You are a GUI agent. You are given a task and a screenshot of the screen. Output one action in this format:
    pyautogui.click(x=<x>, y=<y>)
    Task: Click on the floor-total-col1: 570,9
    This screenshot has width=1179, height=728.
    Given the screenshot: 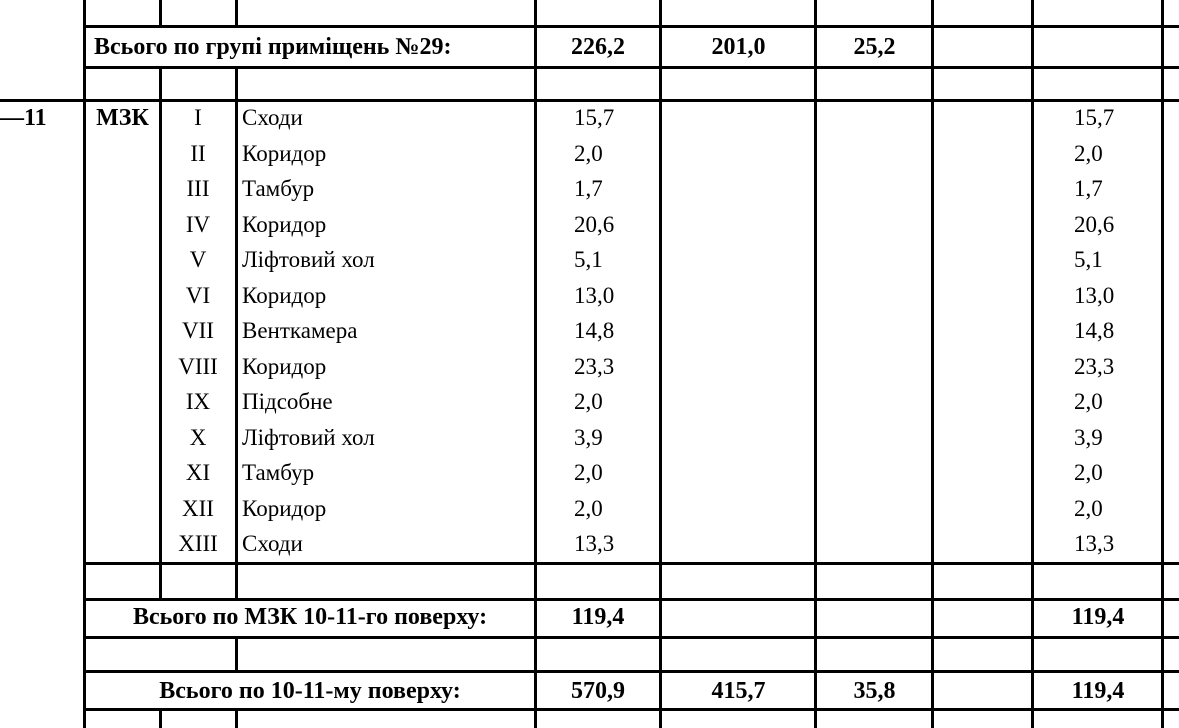 What is the action you would take?
    pyautogui.click(x=598, y=691)
    